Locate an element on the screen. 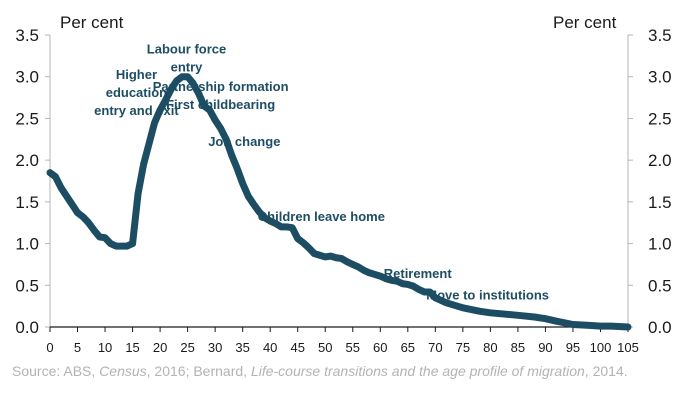  left-y-tick-label: 1.5 is located at coordinates (27, 202).